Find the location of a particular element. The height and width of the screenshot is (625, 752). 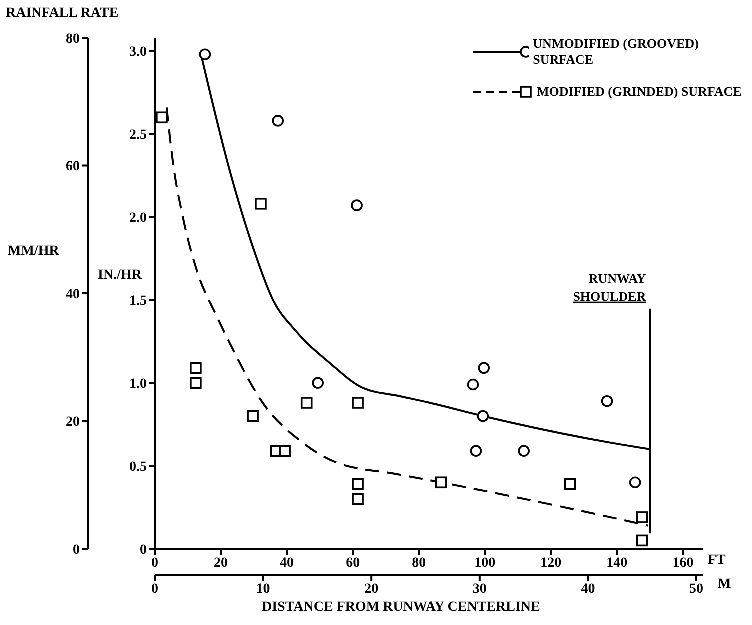

x-tick-label: 60 is located at coordinates (353, 563).